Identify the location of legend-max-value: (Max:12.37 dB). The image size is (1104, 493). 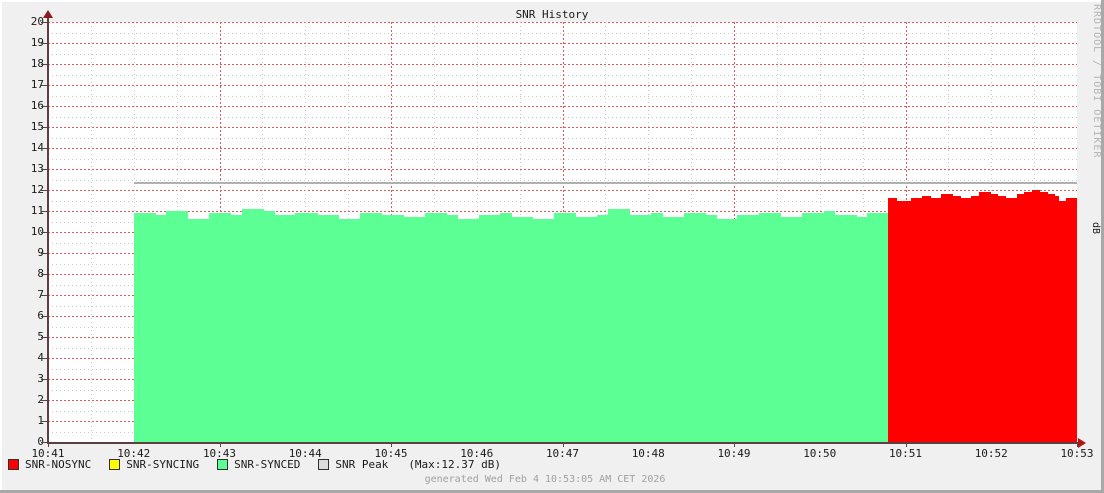
(455, 464).